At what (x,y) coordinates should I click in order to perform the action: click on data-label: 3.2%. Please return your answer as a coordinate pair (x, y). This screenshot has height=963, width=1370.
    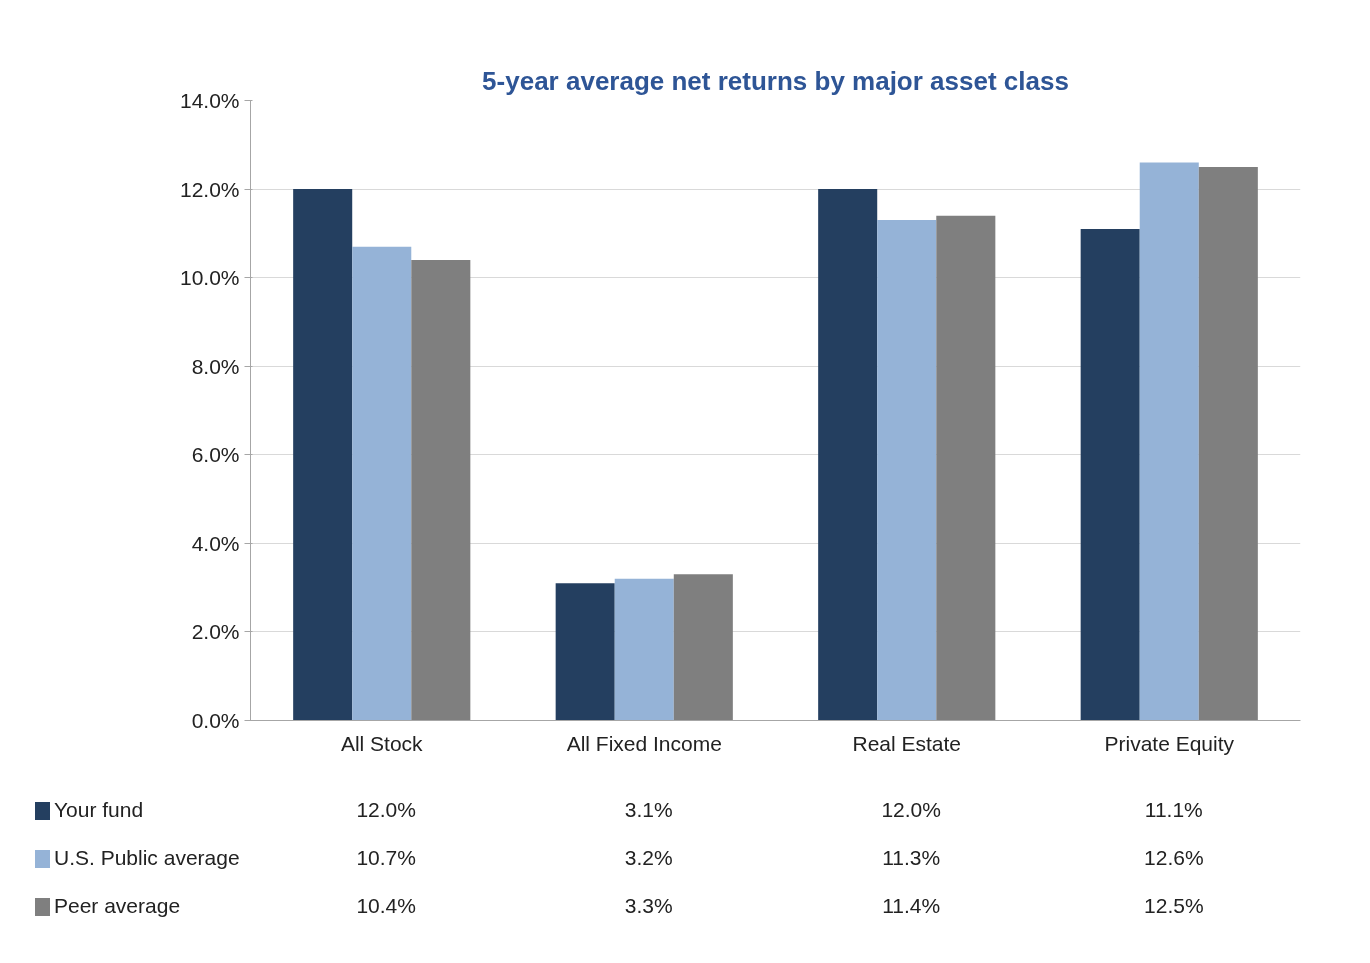
    Looking at the image, I should click on (648, 858).